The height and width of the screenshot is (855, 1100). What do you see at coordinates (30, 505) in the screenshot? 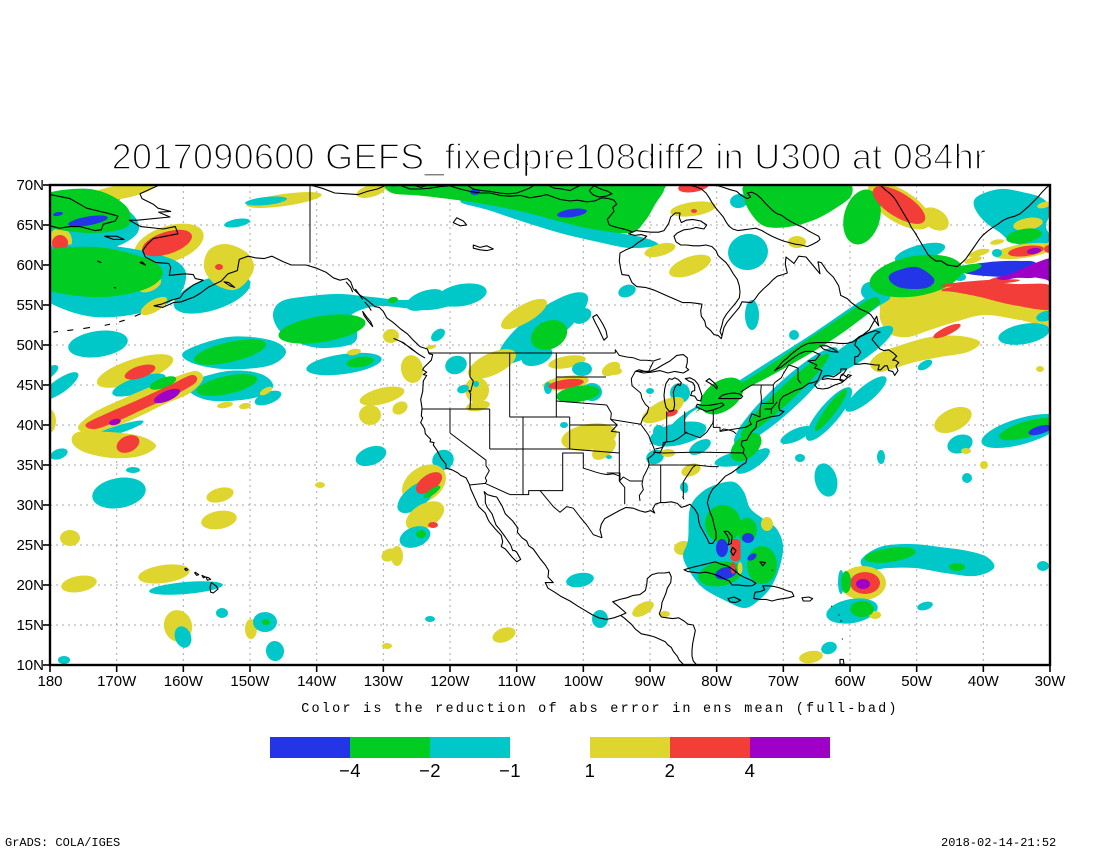
I see `svg-text: 30N` at bounding box center [30, 505].